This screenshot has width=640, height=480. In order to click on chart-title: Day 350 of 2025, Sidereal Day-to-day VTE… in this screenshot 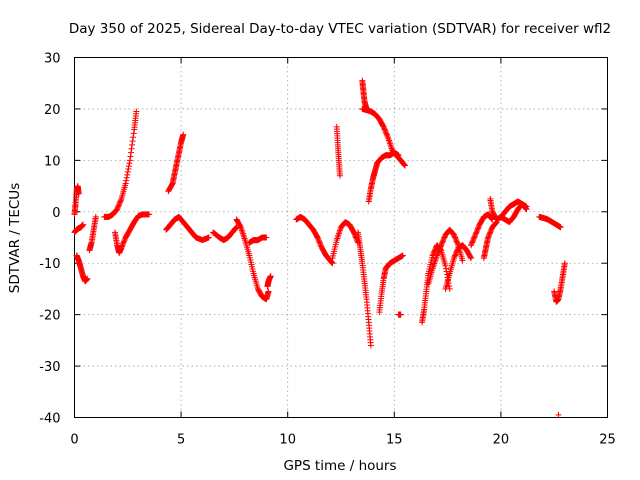, I will do `click(340, 29)`.